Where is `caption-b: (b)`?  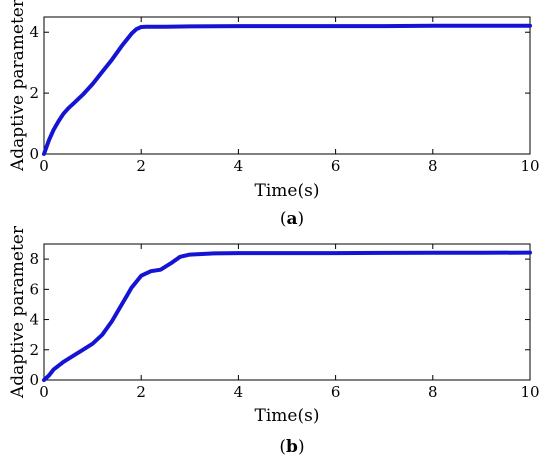
caption-b: (b) is located at coordinates (291, 447).